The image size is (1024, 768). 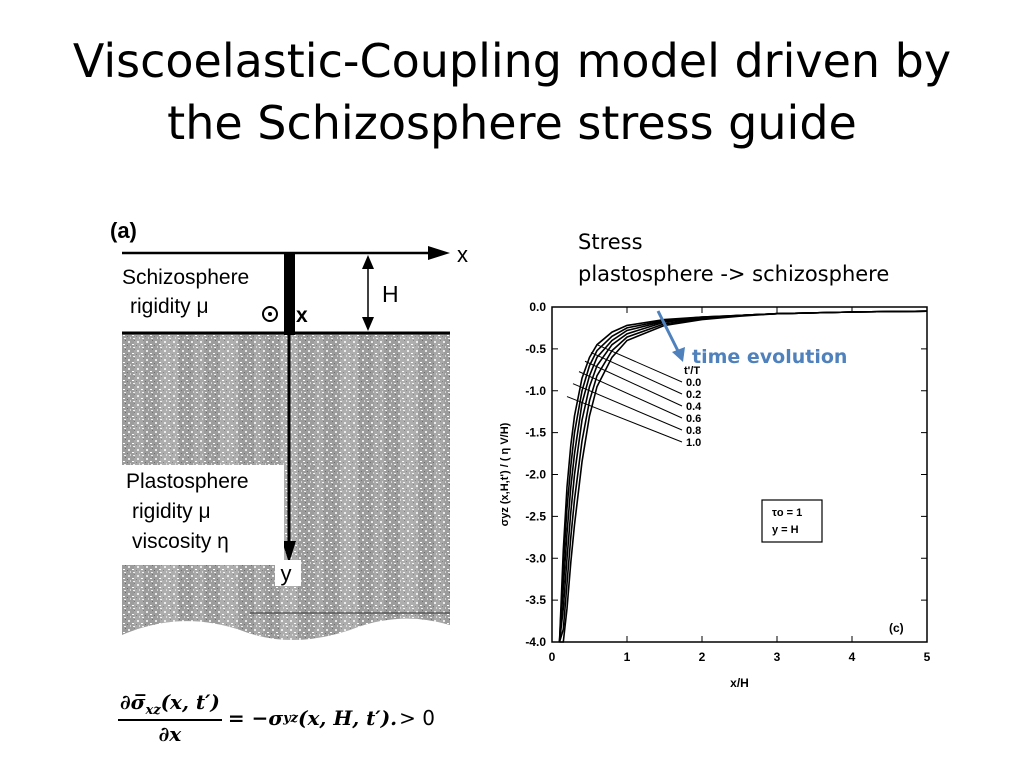 I want to click on time-evolution-label: time evolution, so click(x=770, y=357).